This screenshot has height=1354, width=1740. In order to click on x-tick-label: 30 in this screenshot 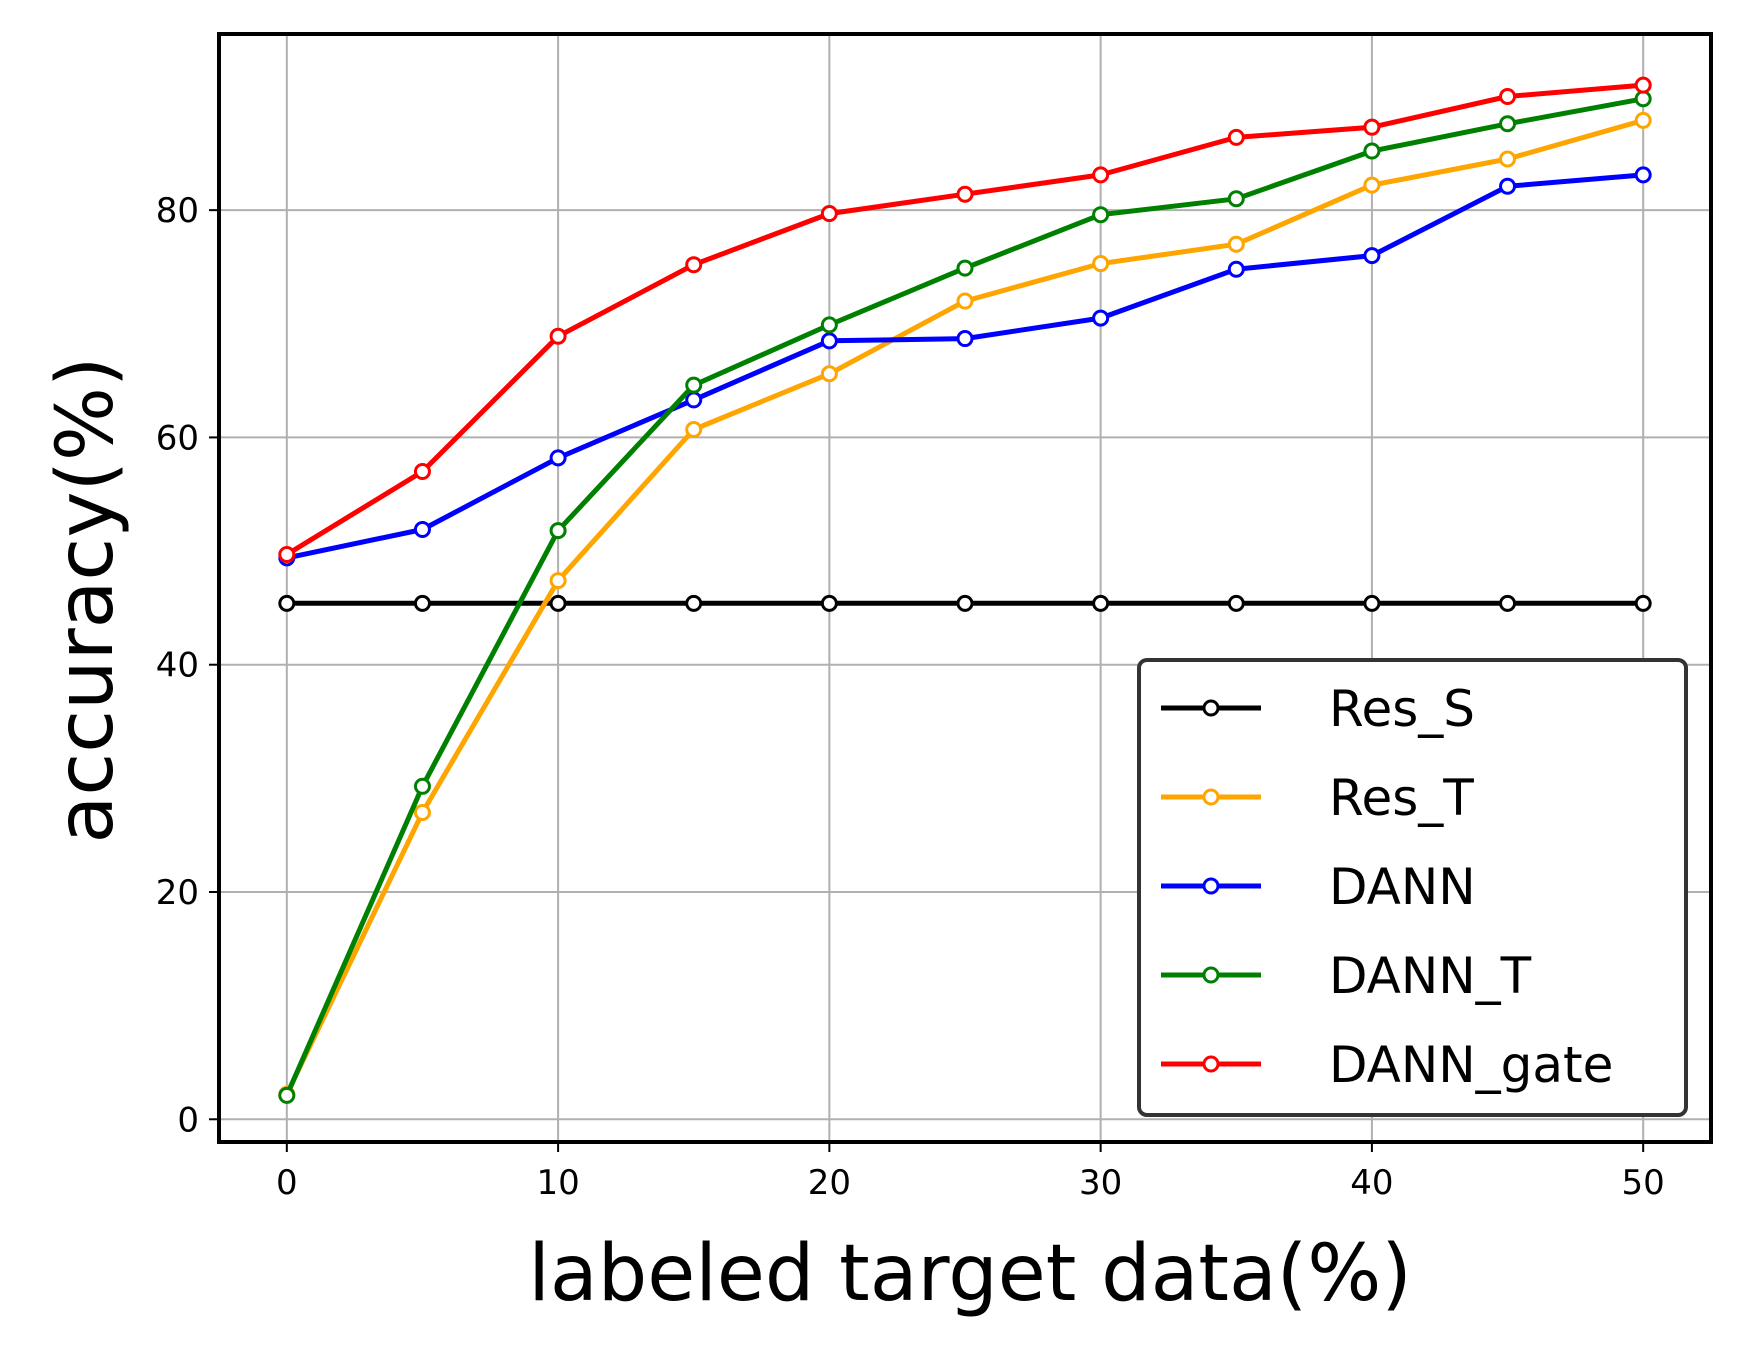, I will do `click(1100, 1183)`.